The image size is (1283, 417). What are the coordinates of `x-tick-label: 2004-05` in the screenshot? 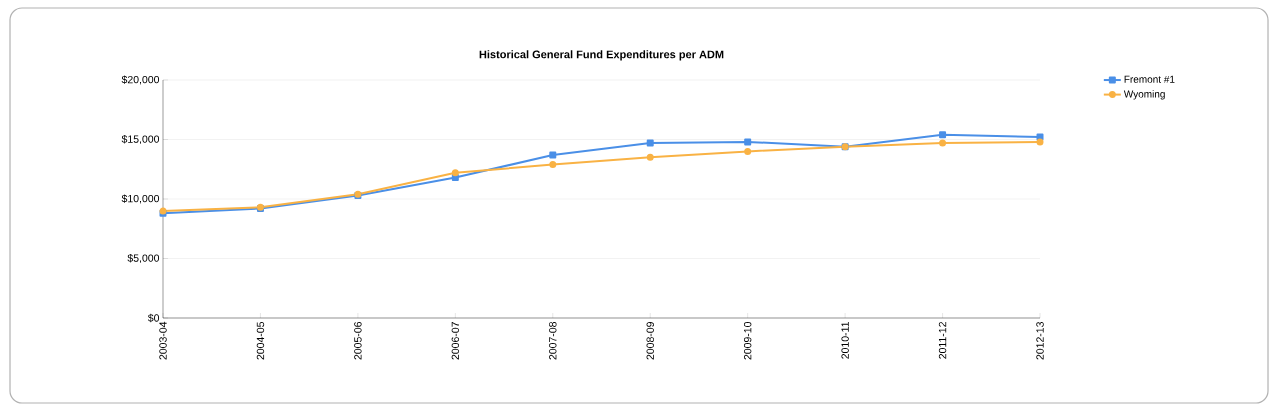 It's located at (260, 340).